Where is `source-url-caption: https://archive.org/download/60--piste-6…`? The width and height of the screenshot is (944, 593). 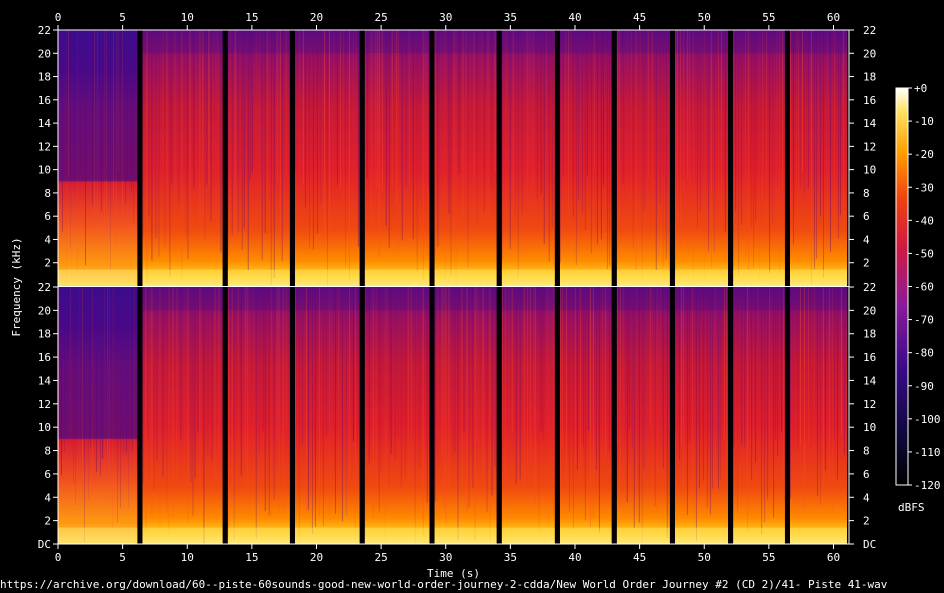
source-url-caption: https://archive.org/download/60--piste-6… is located at coordinates (444, 584).